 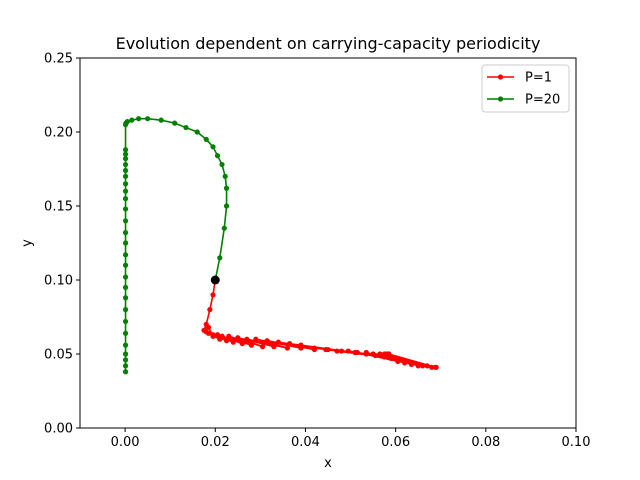 What do you see at coordinates (538, 78) in the screenshot?
I see `legend-label: P=1` at bounding box center [538, 78].